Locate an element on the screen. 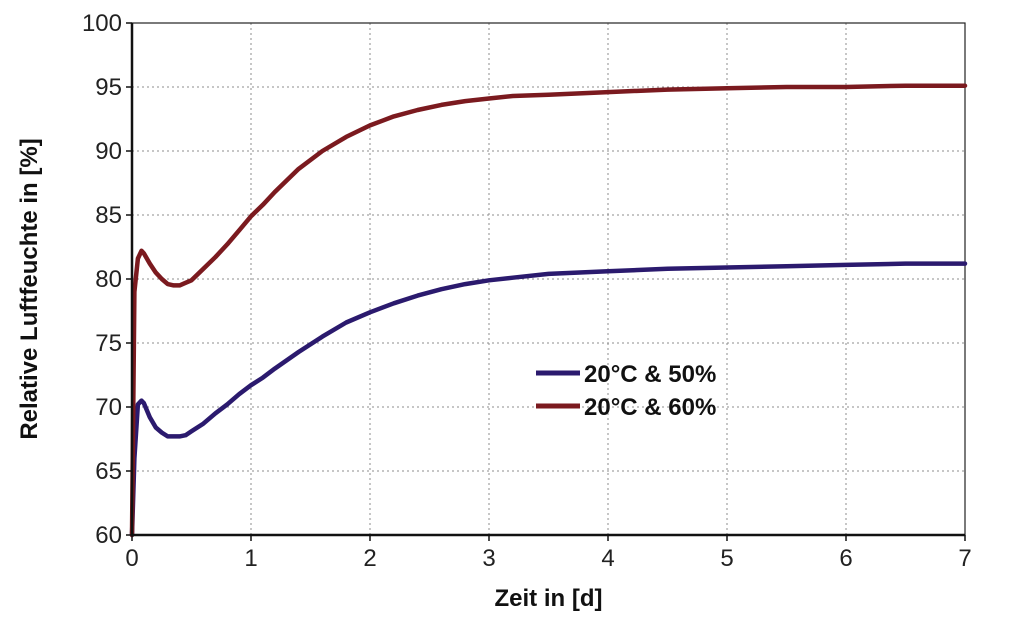 Image resolution: width=1024 pixels, height=635 pixels. x-tick-label: 3 is located at coordinates (488, 558).